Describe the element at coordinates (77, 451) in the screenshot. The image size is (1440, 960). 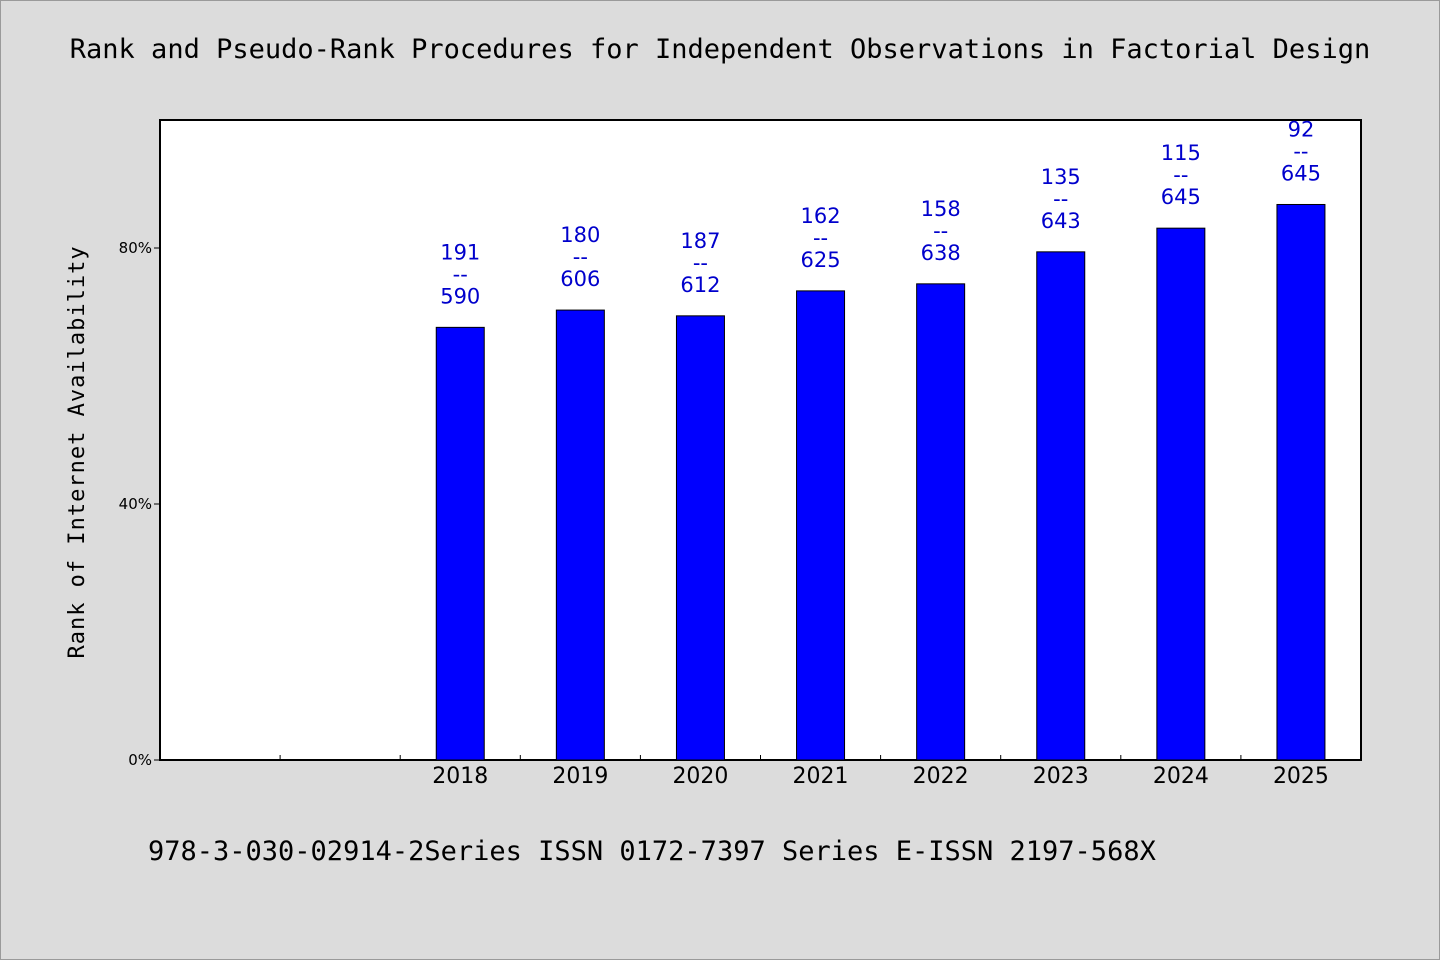
I see `y-axis-label: Rank of Internet Availability` at that location.